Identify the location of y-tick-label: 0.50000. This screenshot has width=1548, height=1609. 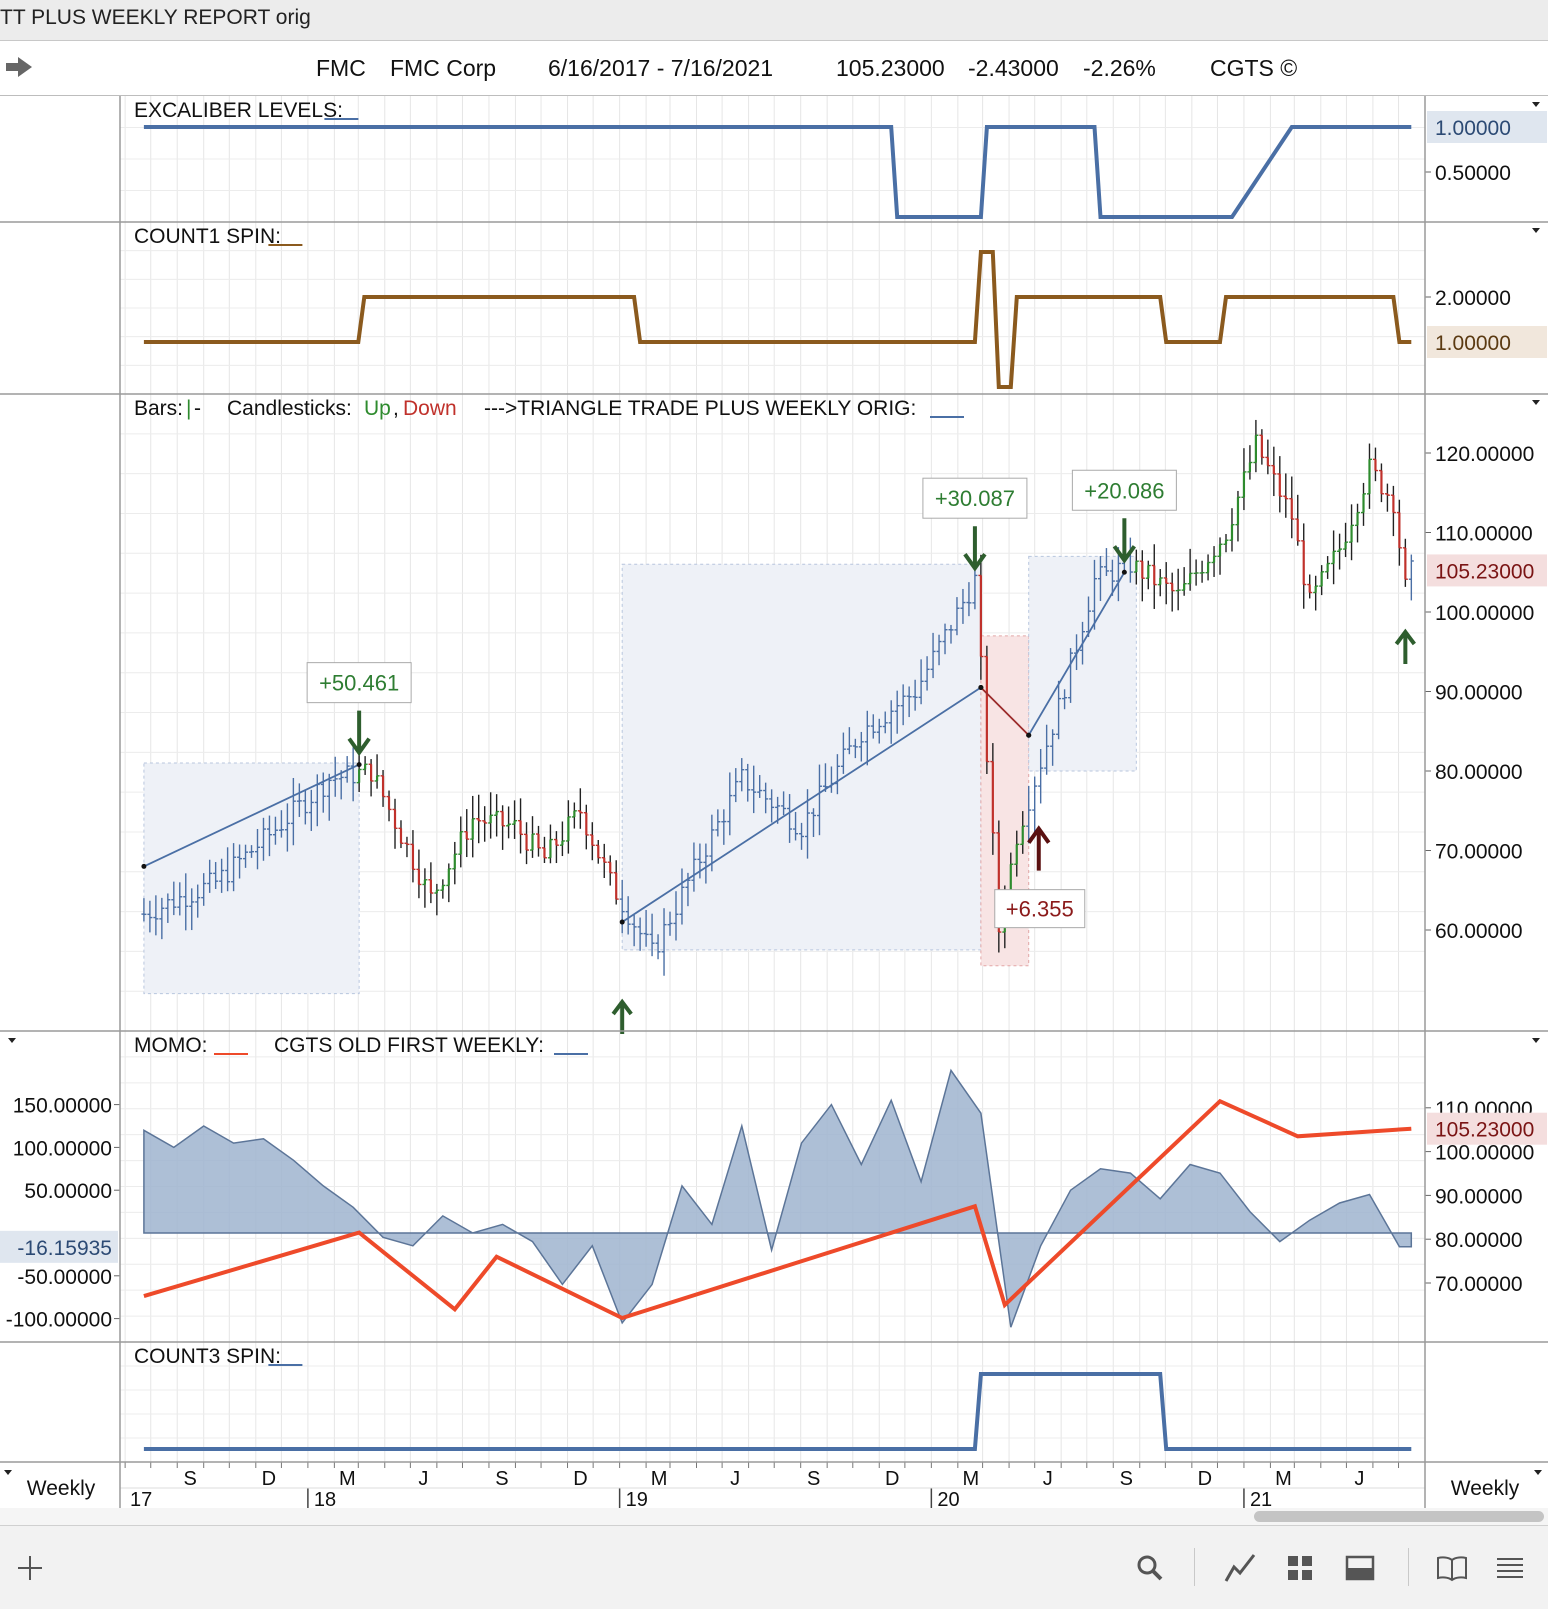
(1473, 173).